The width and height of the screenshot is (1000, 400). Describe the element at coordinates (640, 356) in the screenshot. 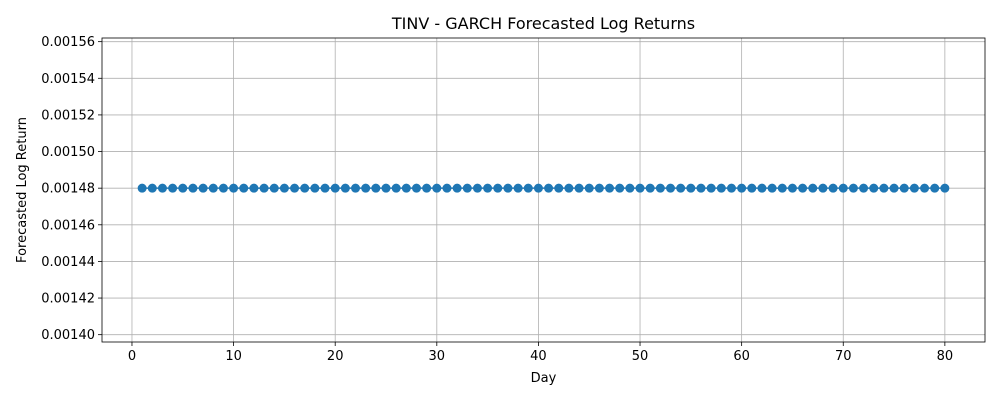

I see `x-tick-label: 50` at that location.